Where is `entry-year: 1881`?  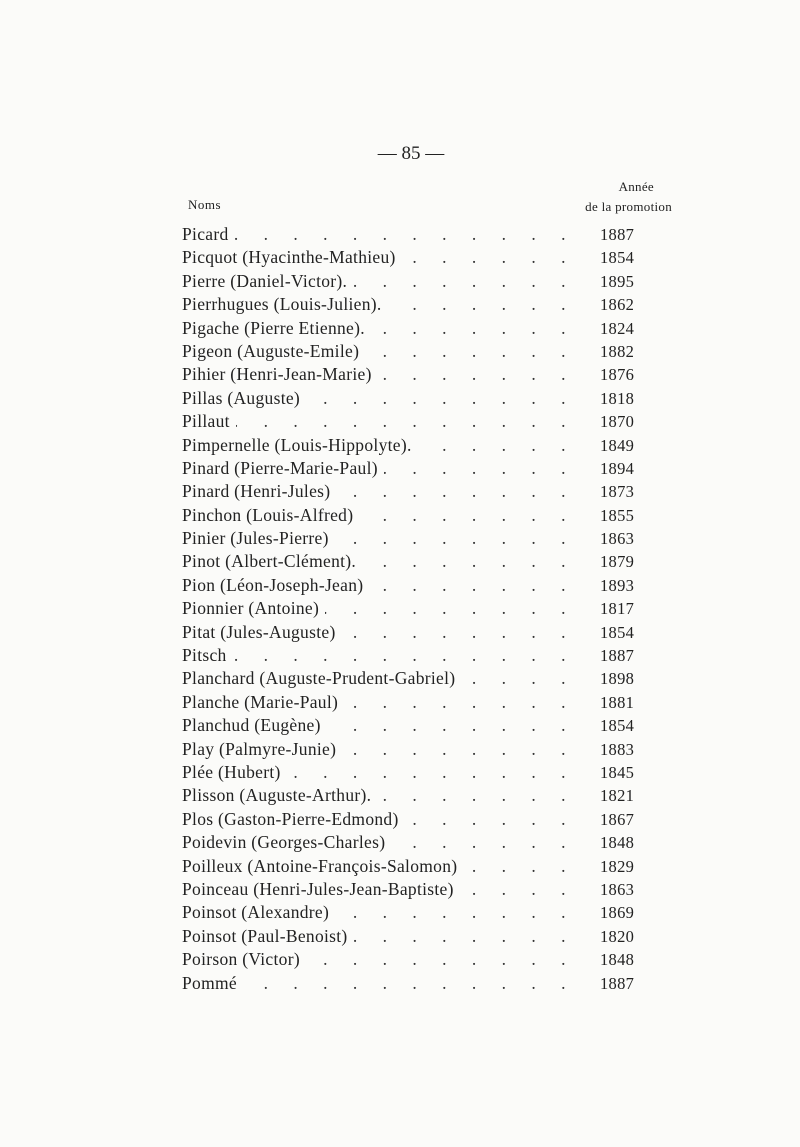
entry-year: 1881 is located at coordinates (617, 702).